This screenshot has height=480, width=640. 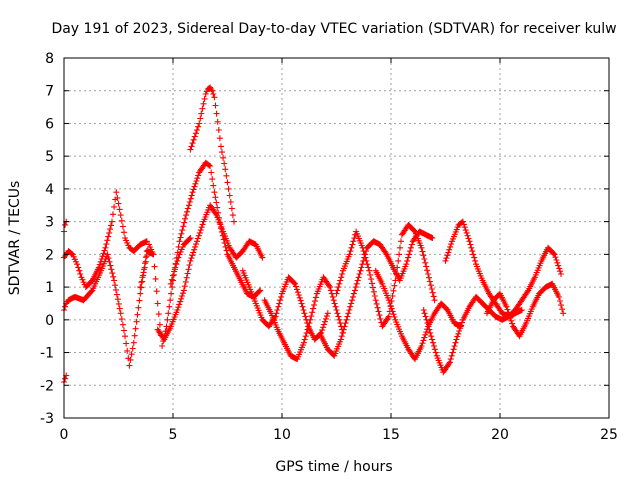 What do you see at coordinates (500, 435) in the screenshot?
I see `x-tick-label: 20` at bounding box center [500, 435].